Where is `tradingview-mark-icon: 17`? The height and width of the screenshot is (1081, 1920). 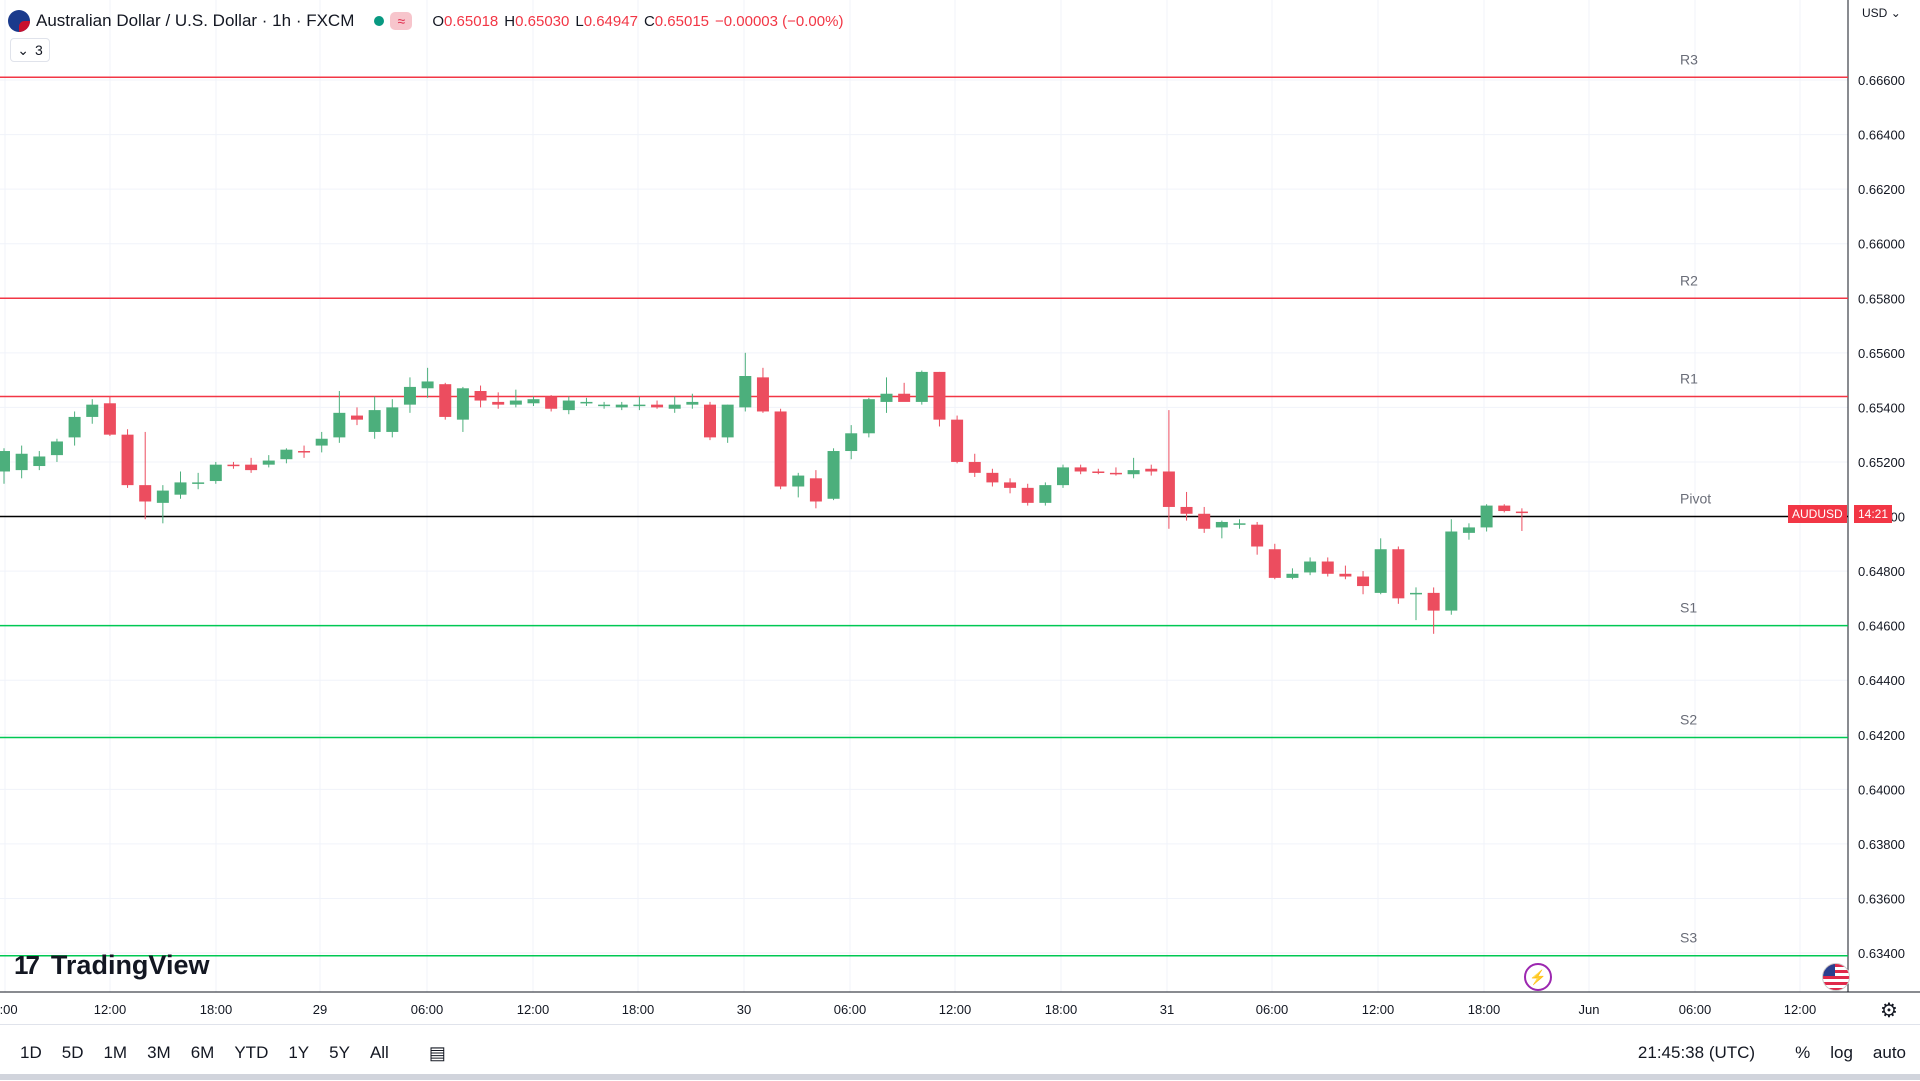 tradingview-mark-icon: 17 is located at coordinates (27, 965).